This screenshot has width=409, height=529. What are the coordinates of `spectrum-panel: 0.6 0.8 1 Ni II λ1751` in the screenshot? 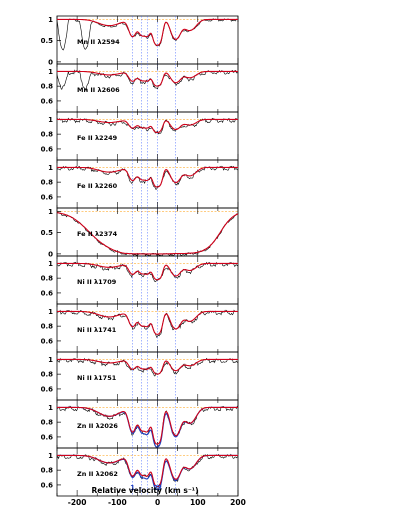 It's located at (140, 376).